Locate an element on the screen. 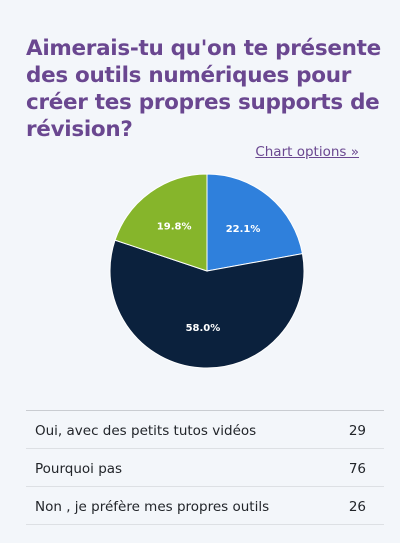 This screenshot has width=400, height=543. slice-percent-label: 58.0% is located at coordinates (203, 328).